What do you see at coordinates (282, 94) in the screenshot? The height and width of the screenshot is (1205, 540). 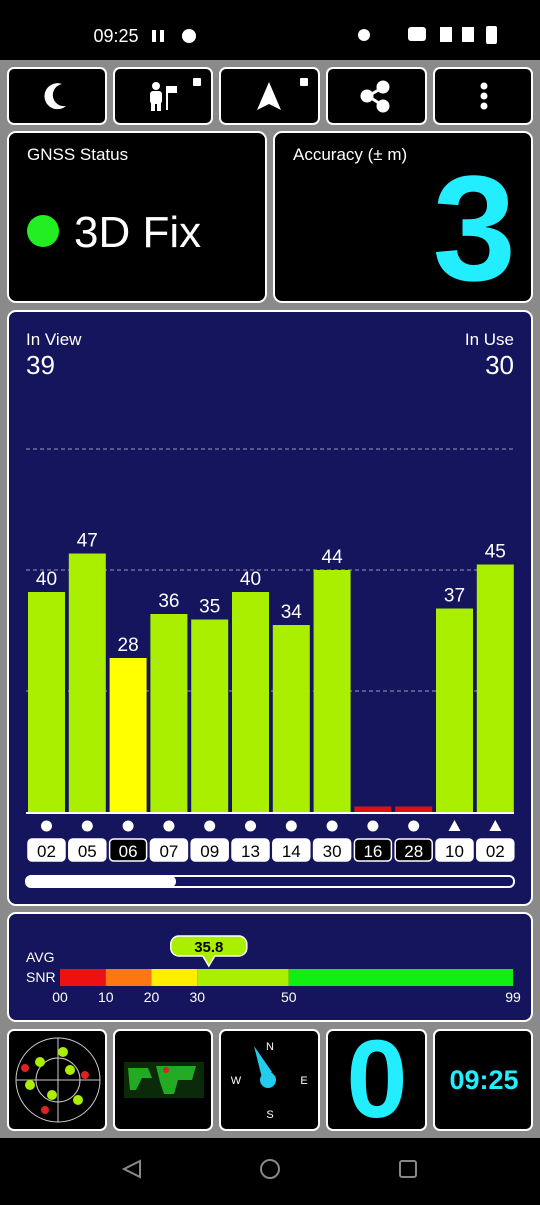 I see `arrow-icon` at bounding box center [282, 94].